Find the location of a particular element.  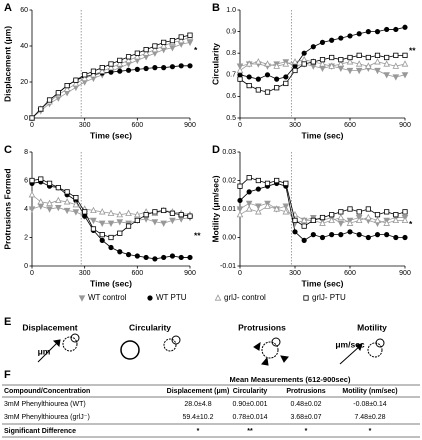

table-cell: 3mM Phenylthiourea (WT) is located at coordinates (45, 404).